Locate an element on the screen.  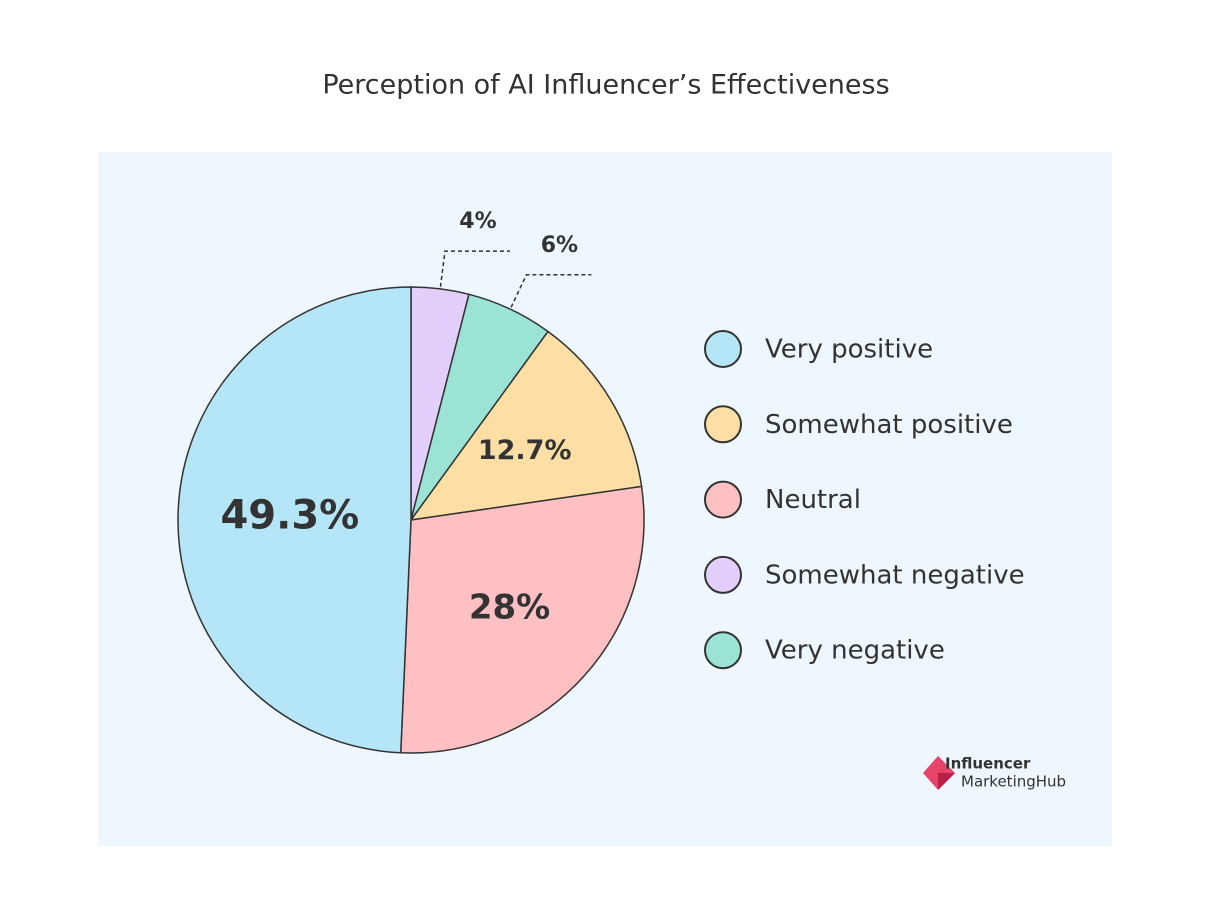
logo-line: MarketingHub is located at coordinates (1013, 782).